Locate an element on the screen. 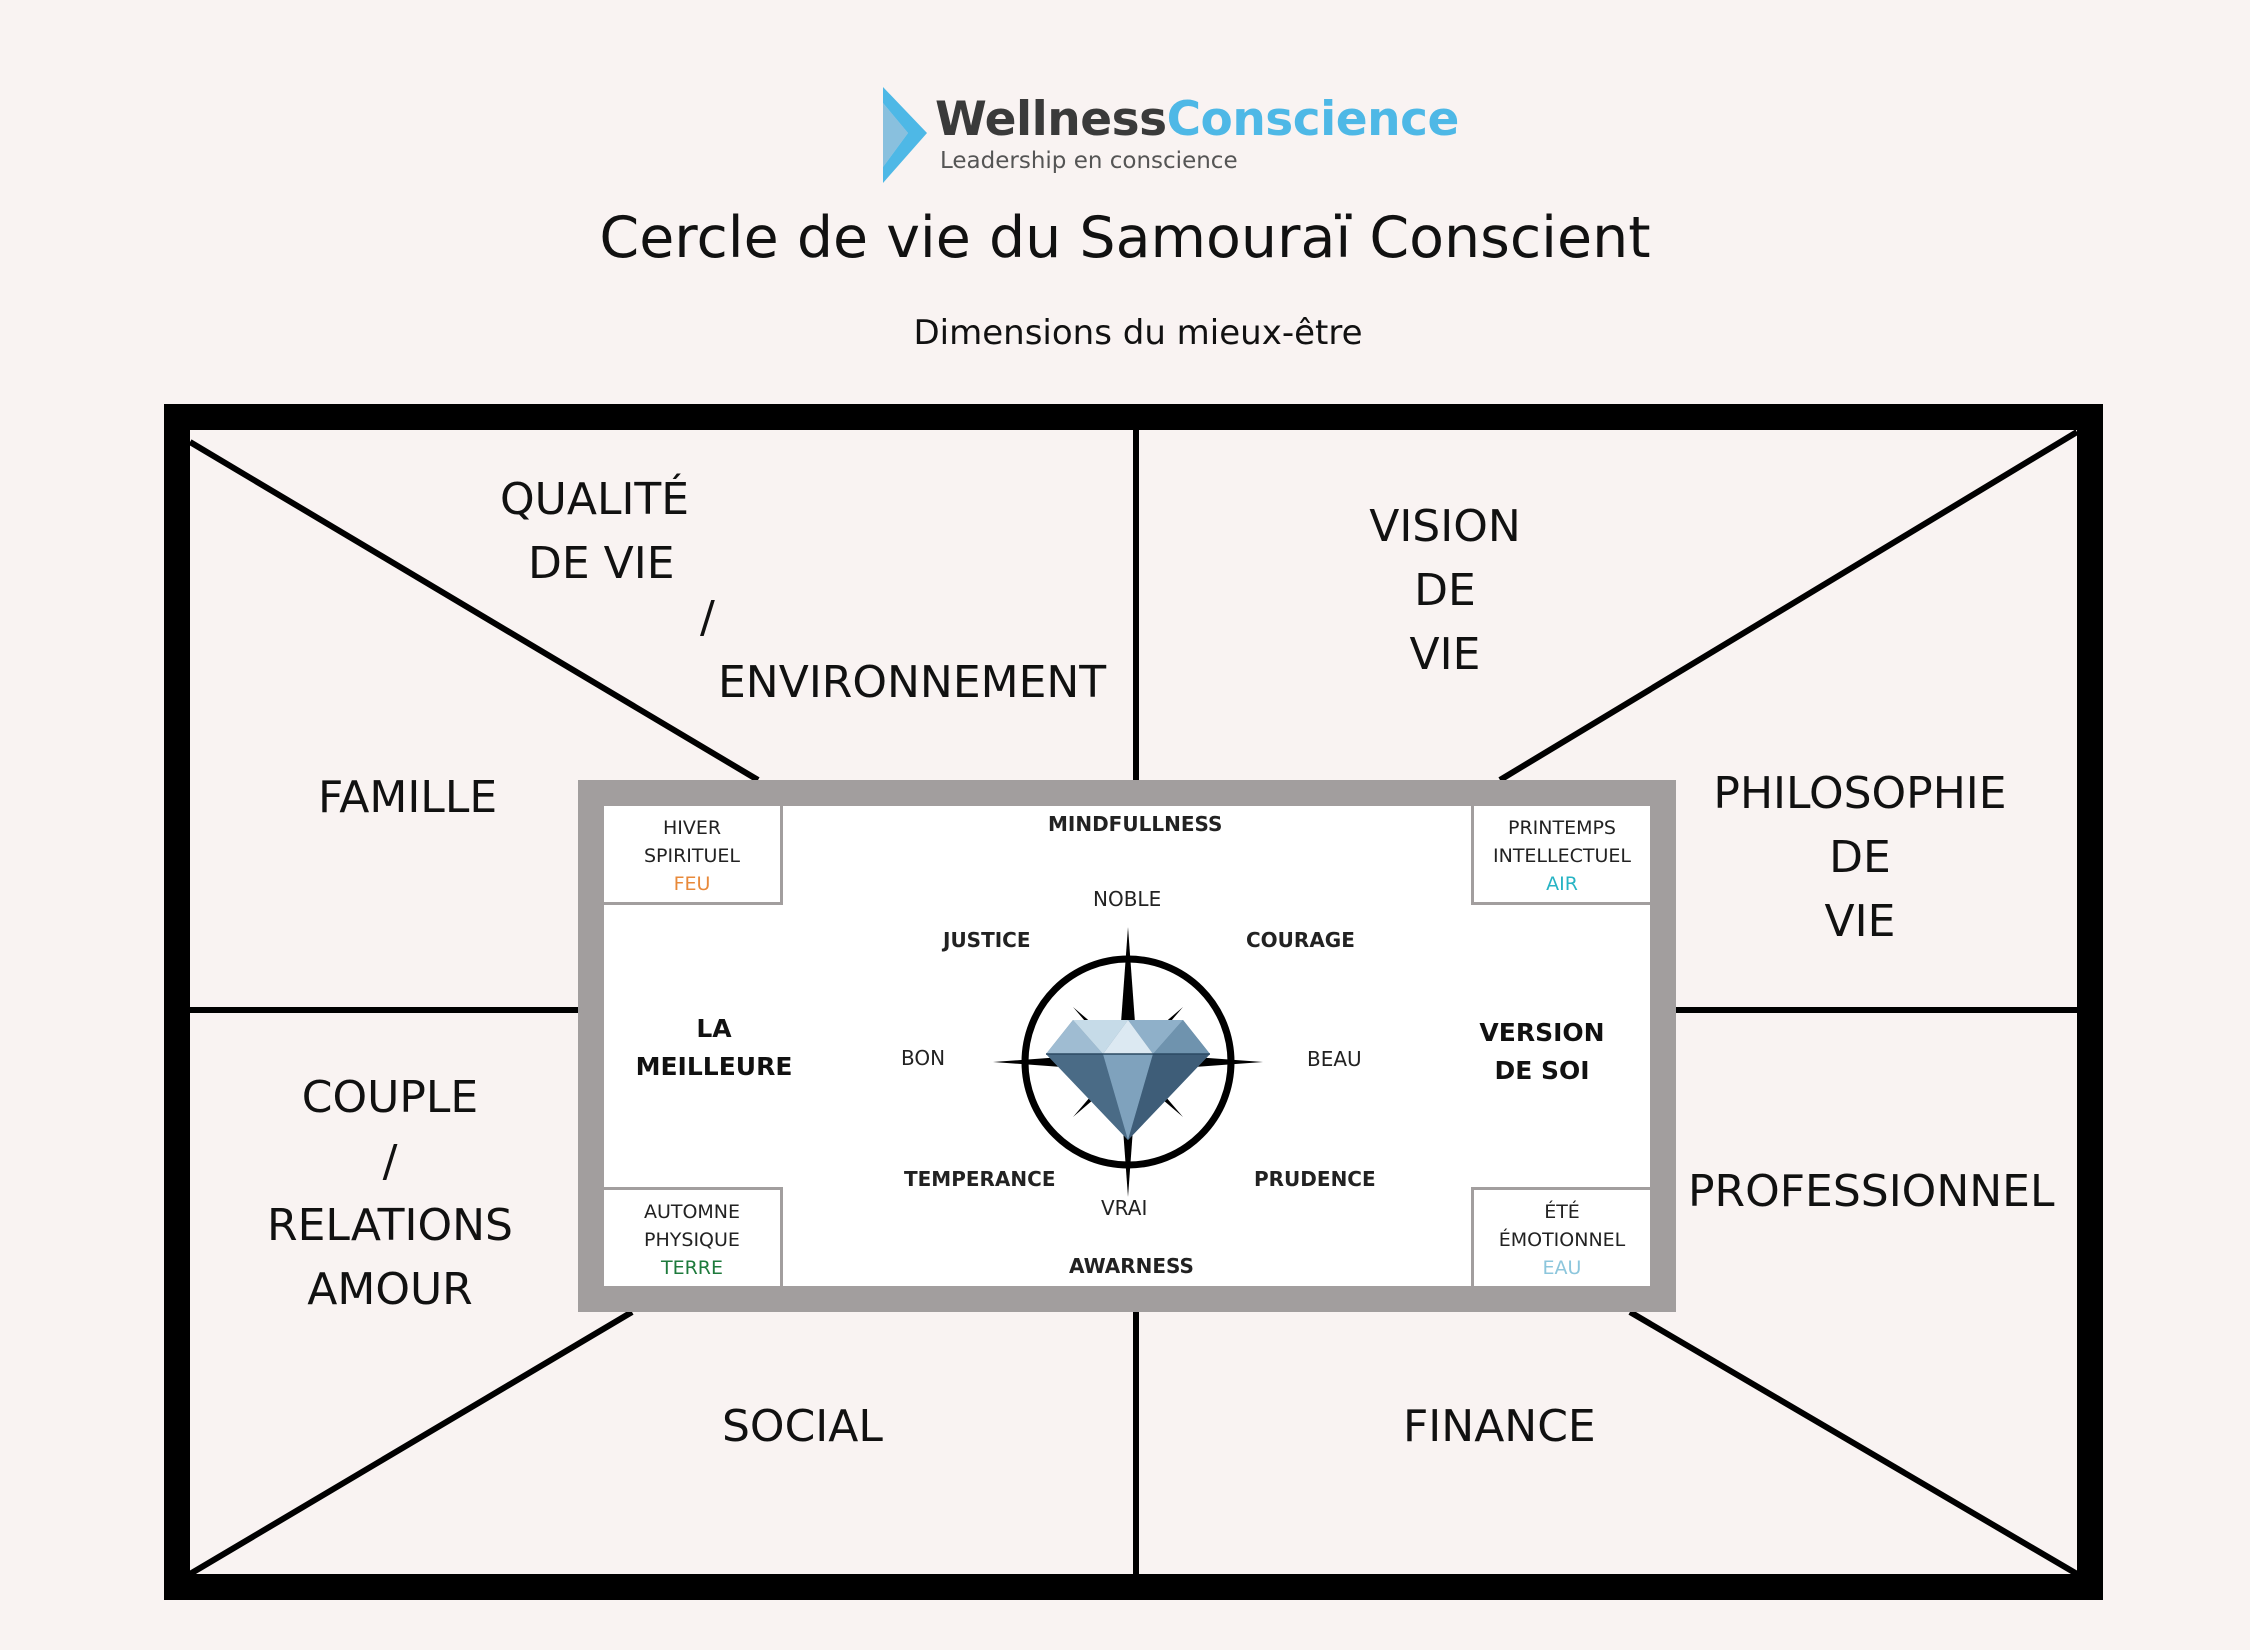 This screenshot has width=2250, height=1650. sector-couple-line2: / is located at coordinates (390, 1161).